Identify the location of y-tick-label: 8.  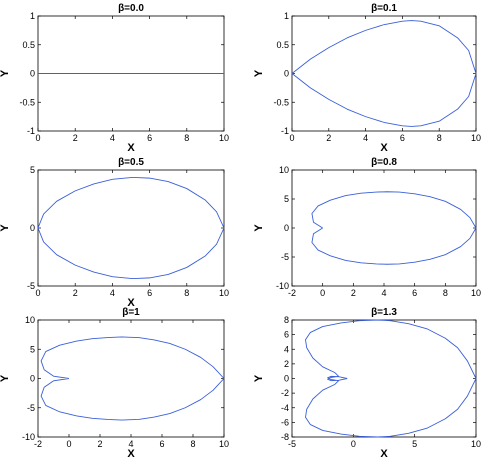
(286, 320).